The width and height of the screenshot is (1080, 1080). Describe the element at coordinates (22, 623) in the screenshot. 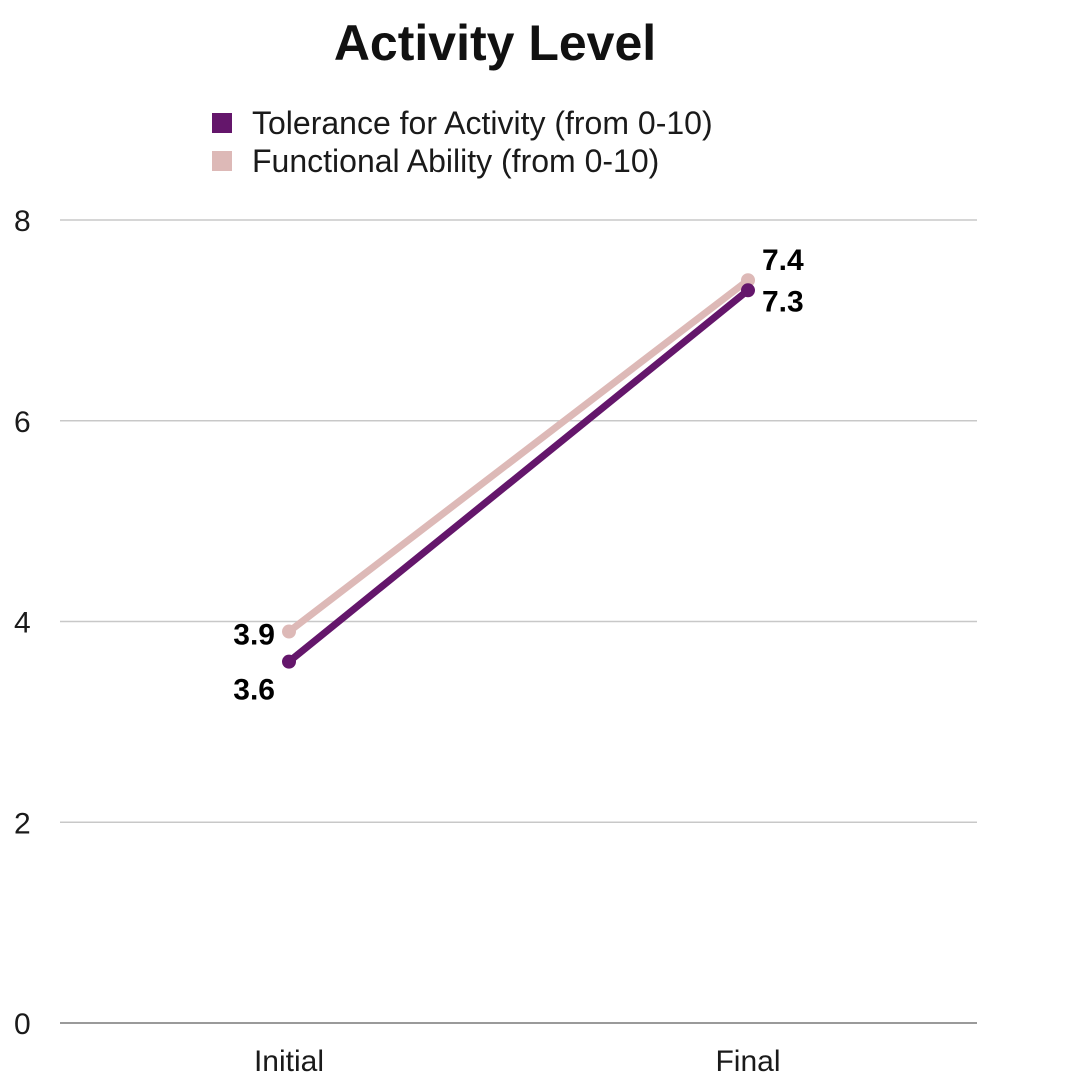

I see `y-tick-label: 4` at that location.